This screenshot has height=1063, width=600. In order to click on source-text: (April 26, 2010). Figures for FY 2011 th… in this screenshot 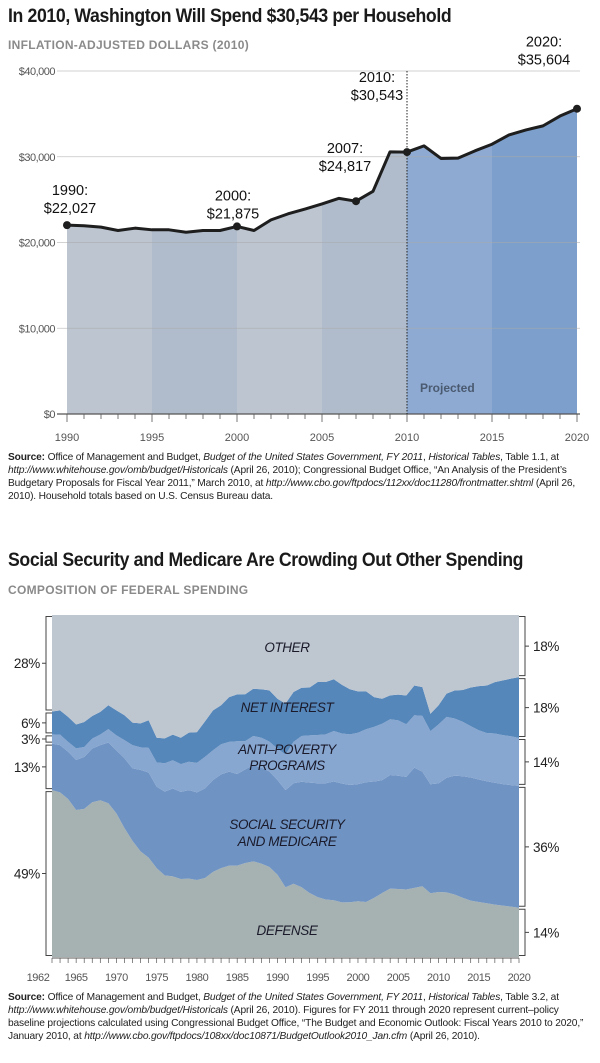, I will do `click(296, 1023)`.